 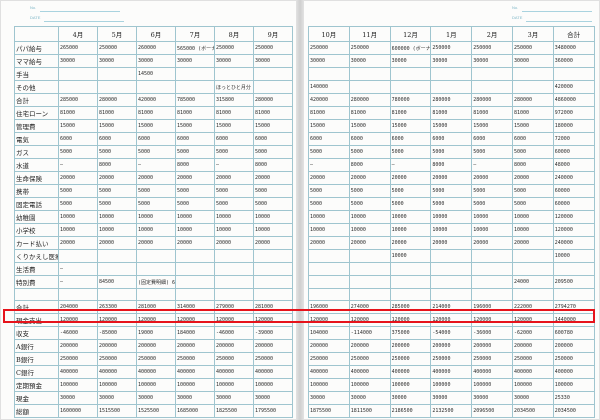 I want to click on table-cell: 140000, so click(x=329, y=87).